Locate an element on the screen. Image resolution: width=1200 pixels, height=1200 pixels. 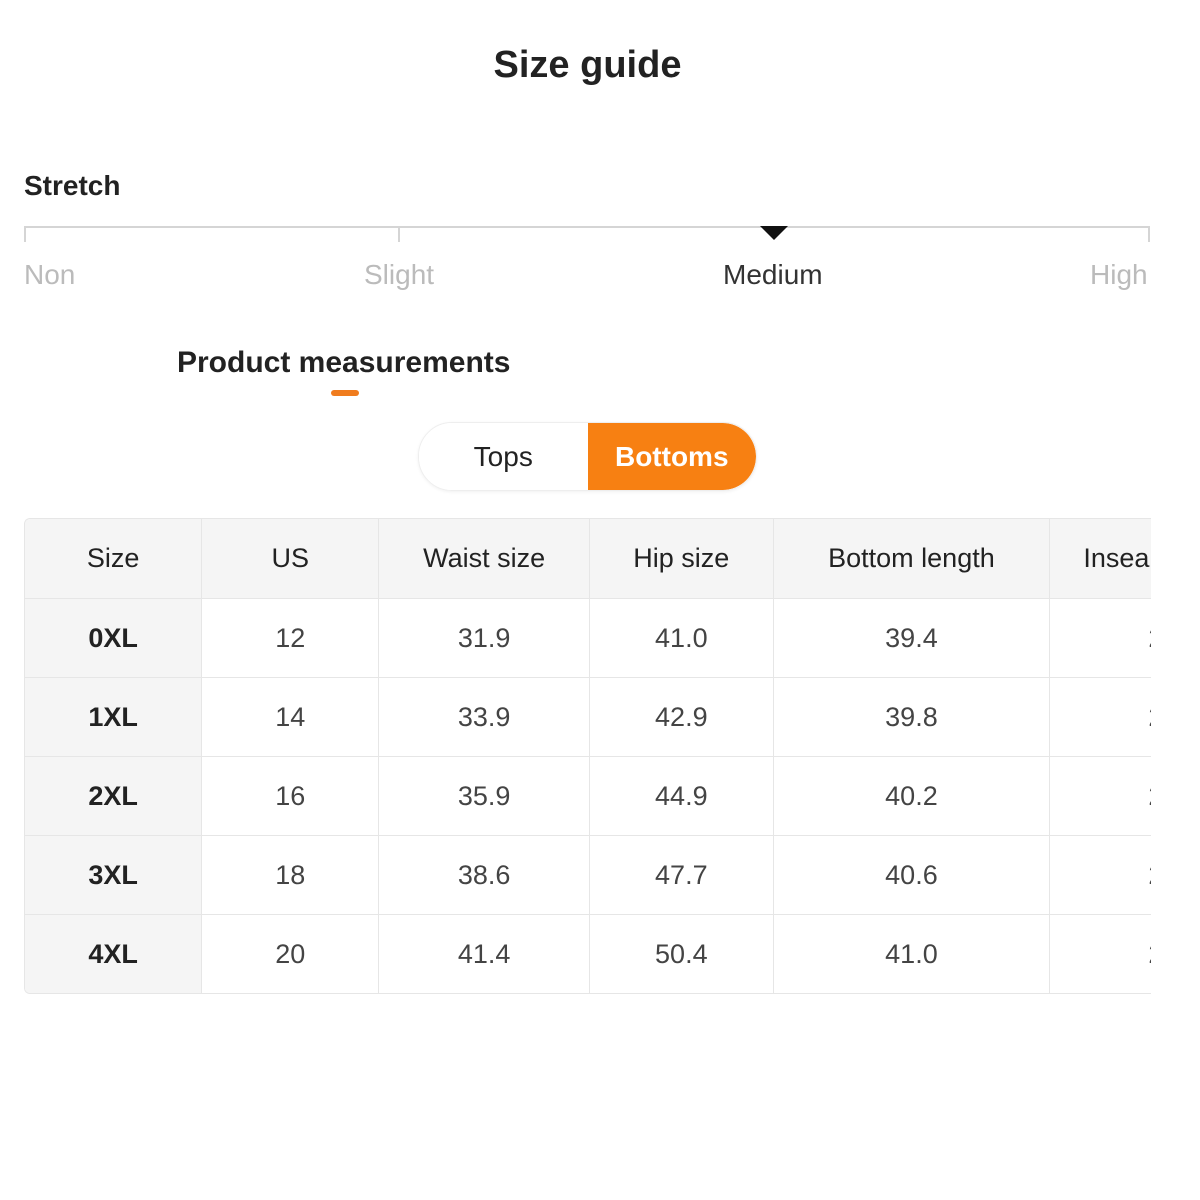
cell-bottom-length: 41.0 is located at coordinates (912, 953).